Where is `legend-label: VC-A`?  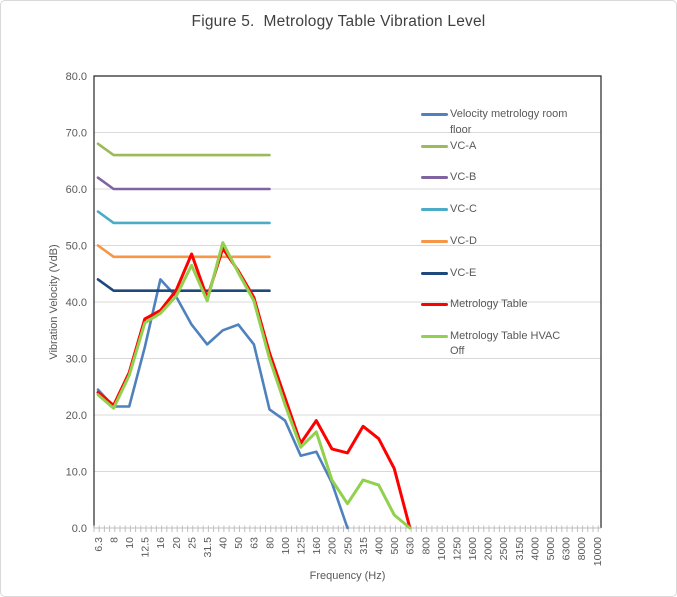
legend-label: VC-A is located at coordinates (463, 145).